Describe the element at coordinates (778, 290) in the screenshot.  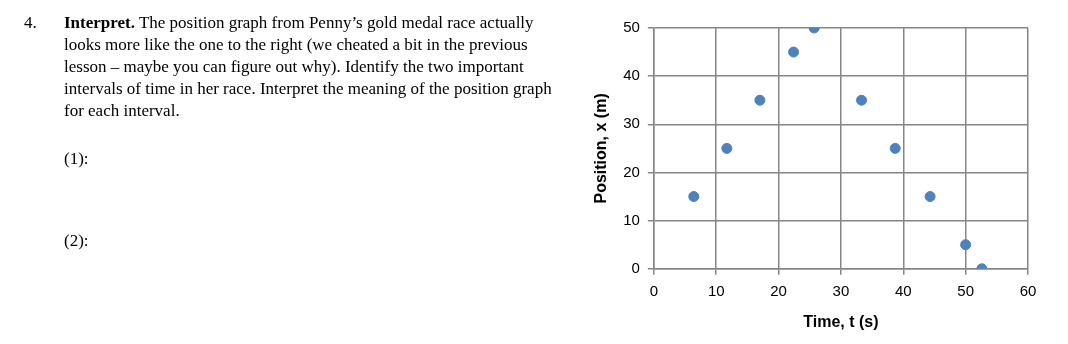
I see `x-tick-label: 20` at that location.